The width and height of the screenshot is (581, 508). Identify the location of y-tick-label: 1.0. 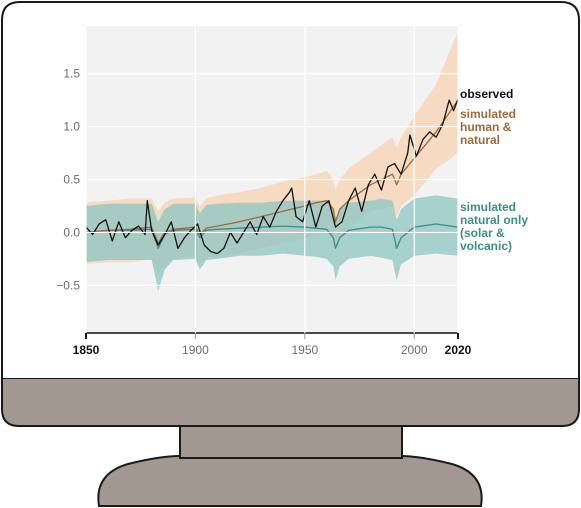
(71, 127).